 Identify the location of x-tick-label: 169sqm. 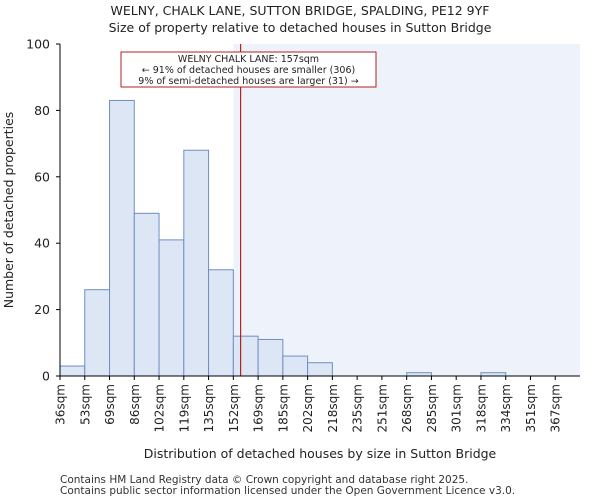
(259, 408).